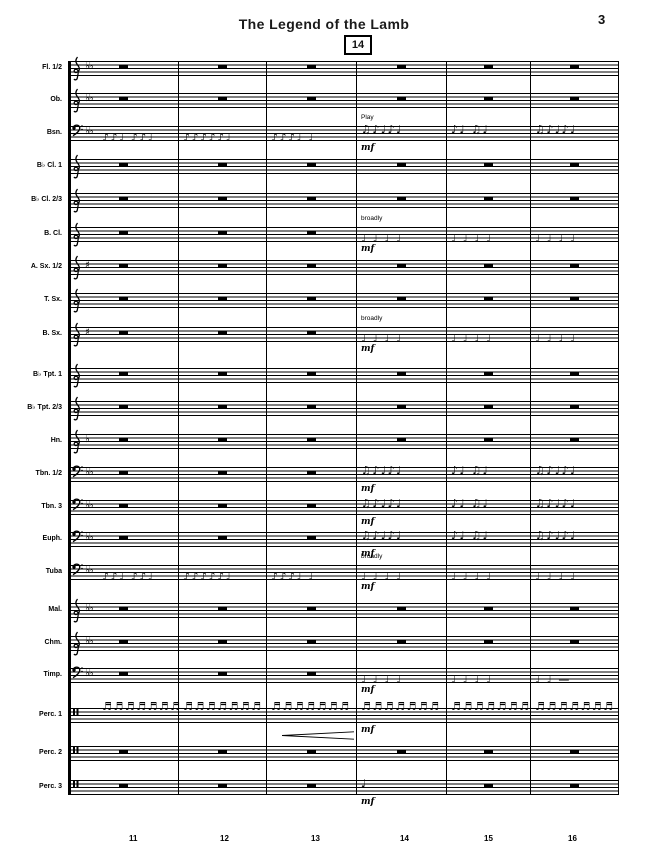  What do you see at coordinates (53, 642) in the screenshot?
I see `staff-label: Chm.` at bounding box center [53, 642].